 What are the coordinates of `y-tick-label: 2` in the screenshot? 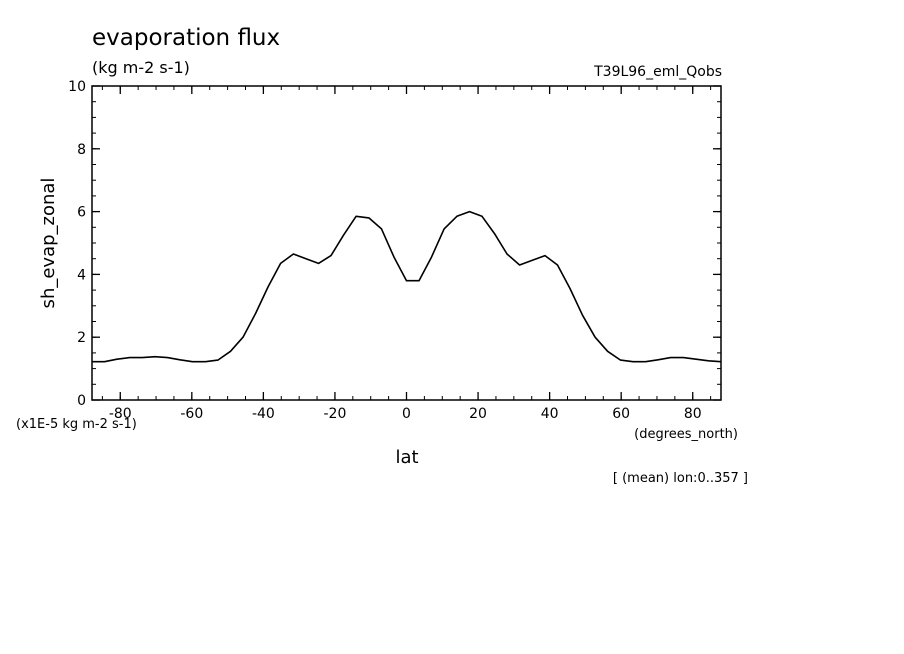 It's located at (81, 338).